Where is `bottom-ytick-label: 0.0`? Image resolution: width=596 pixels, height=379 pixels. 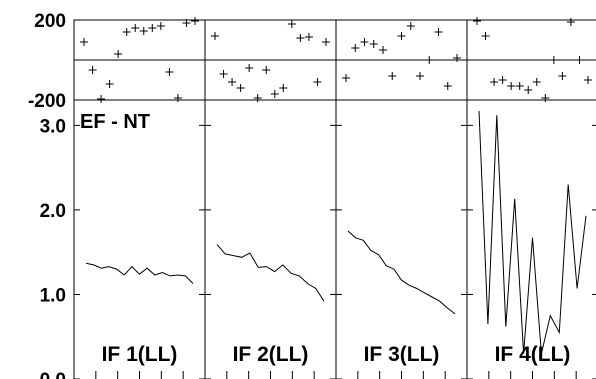
bottom-ytick-label: 0.0 is located at coordinates (53, 374).